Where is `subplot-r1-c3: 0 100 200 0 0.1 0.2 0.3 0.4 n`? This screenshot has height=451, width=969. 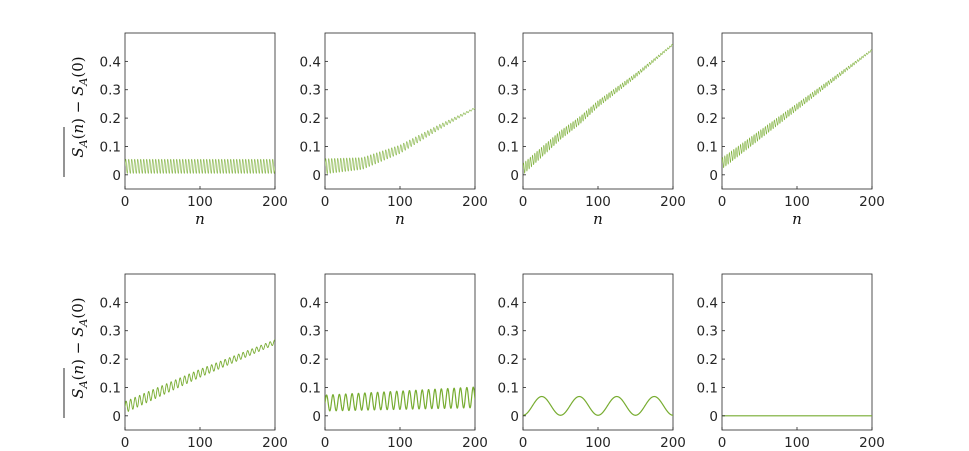
subplot-r1-c3: 0 100 200 0 0.1 0.2 0.3 0.4 n is located at coordinates (592, 130).